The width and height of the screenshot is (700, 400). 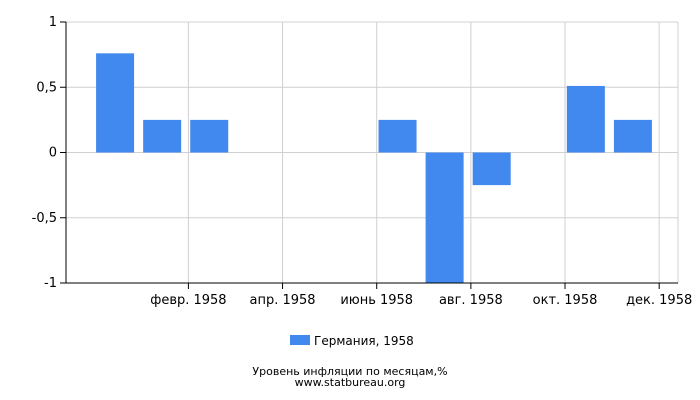 I want to click on x-tick-label: окт. 1958, so click(x=565, y=300).